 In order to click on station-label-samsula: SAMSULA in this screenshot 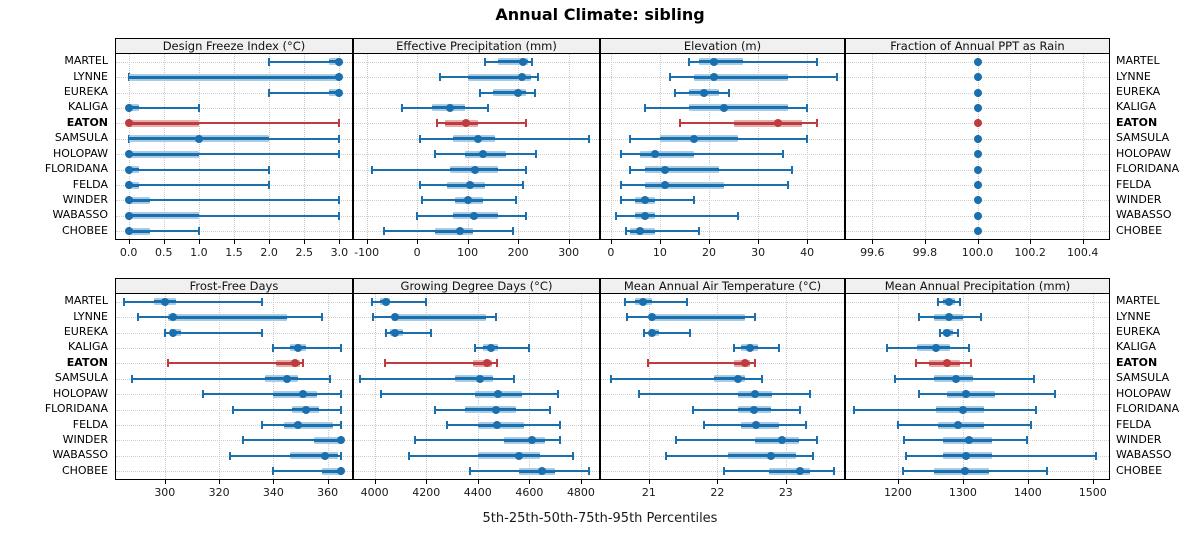, I will do `click(1143, 378)`.